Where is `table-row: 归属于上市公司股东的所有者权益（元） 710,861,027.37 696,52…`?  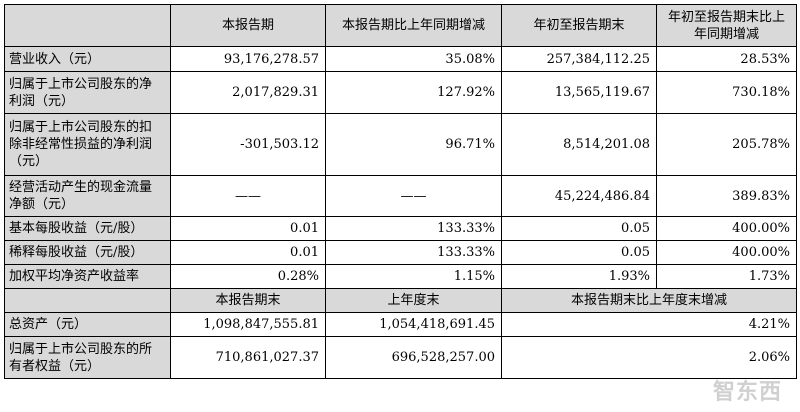
table-row: 归属于上市公司股东的所有者权益（元） 710,861,027.37 696,52… is located at coordinates (400, 357).